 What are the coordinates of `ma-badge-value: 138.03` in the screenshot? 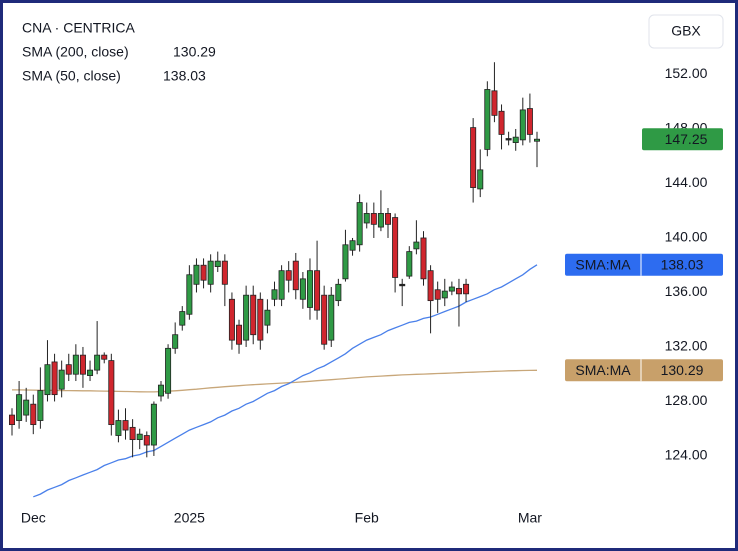 It's located at (682, 265).